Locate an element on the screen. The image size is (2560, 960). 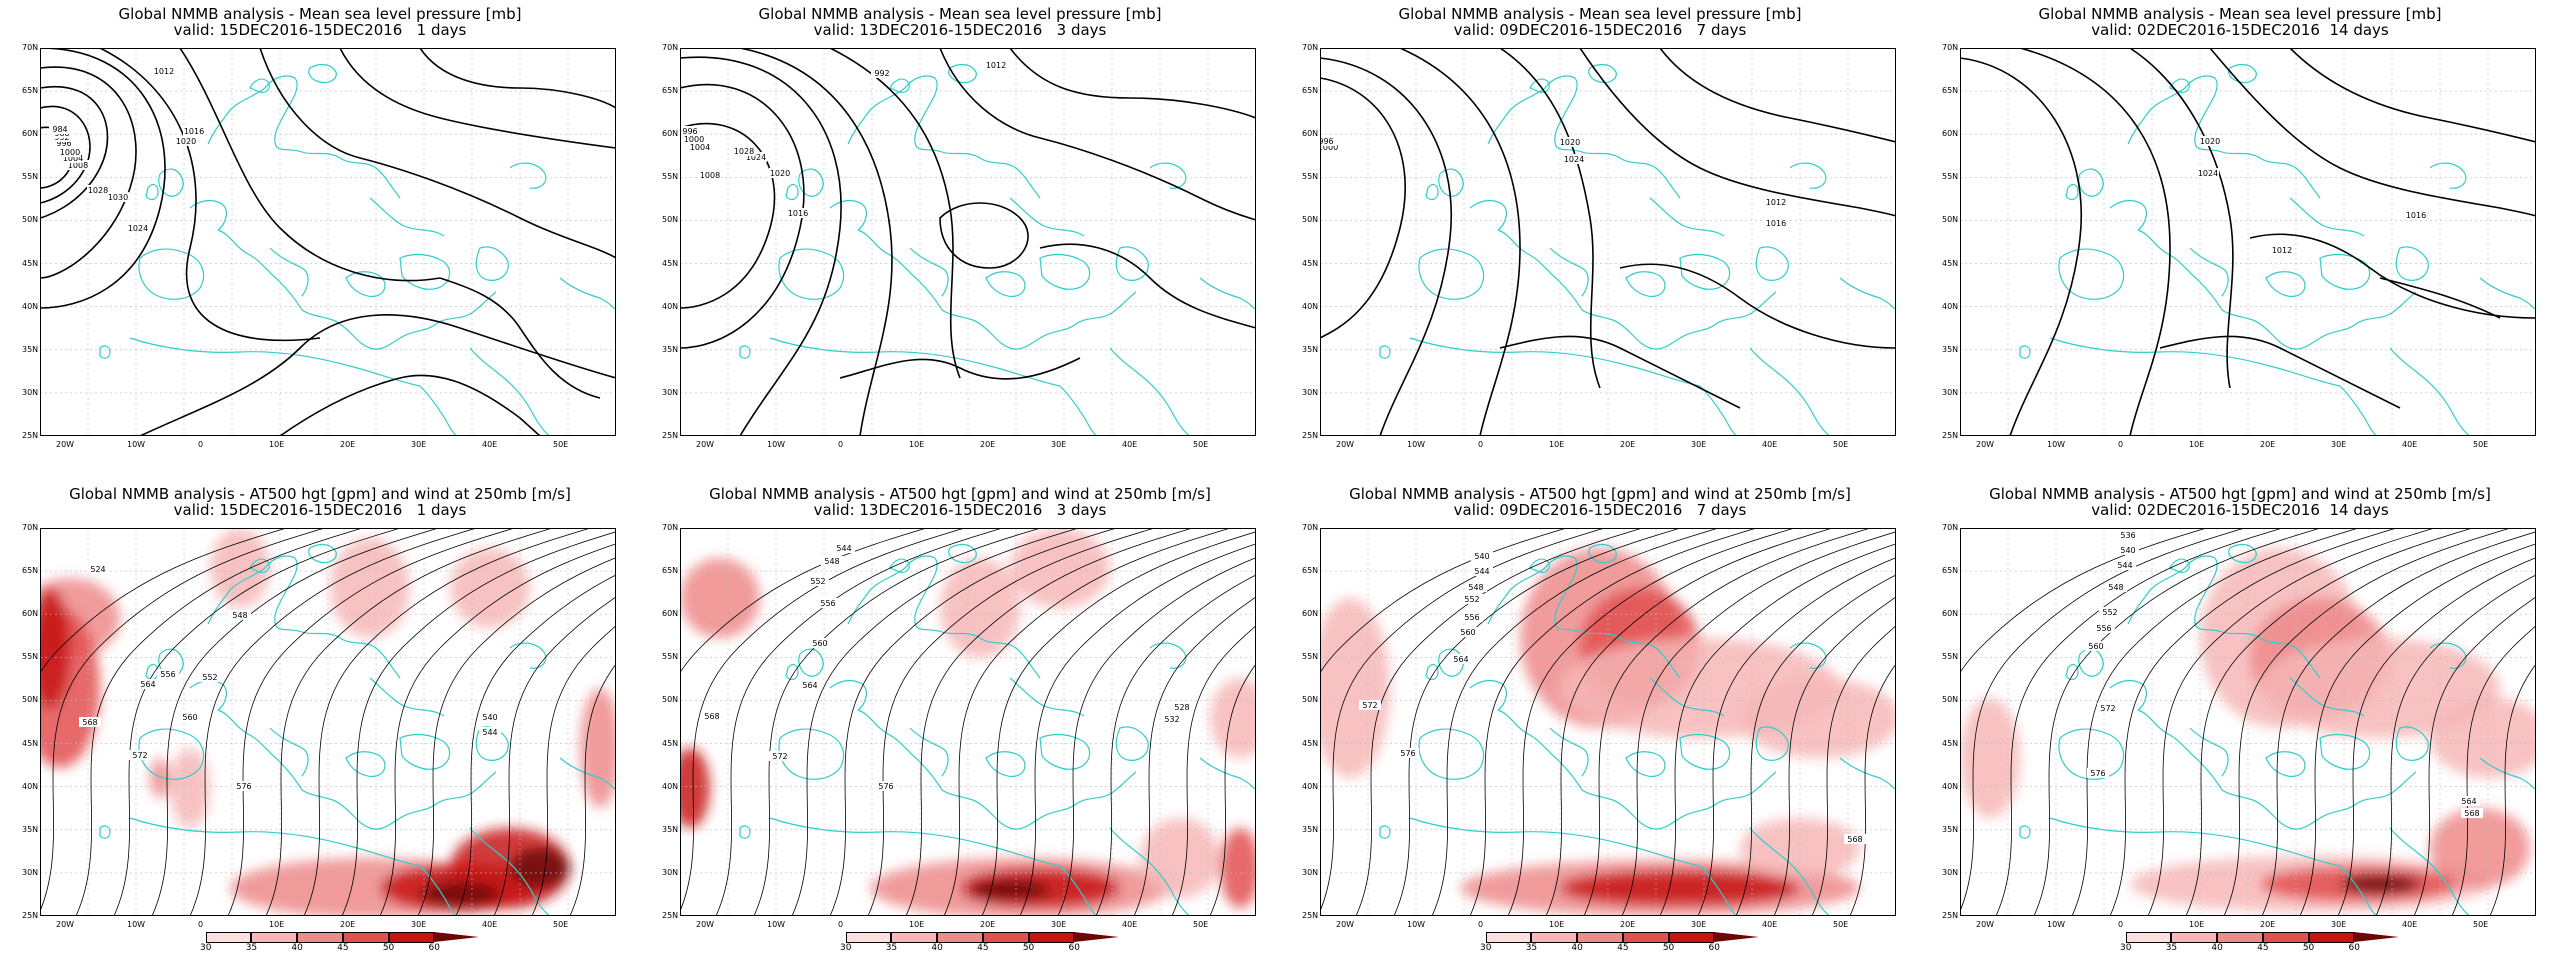
latitude-tick-label: 35N is located at coordinates (670, 829).